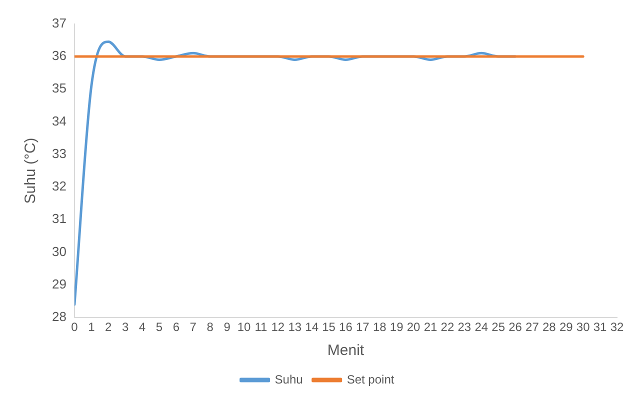  What do you see at coordinates (193, 327) in the screenshot?
I see `x-tick-label: 7` at bounding box center [193, 327].